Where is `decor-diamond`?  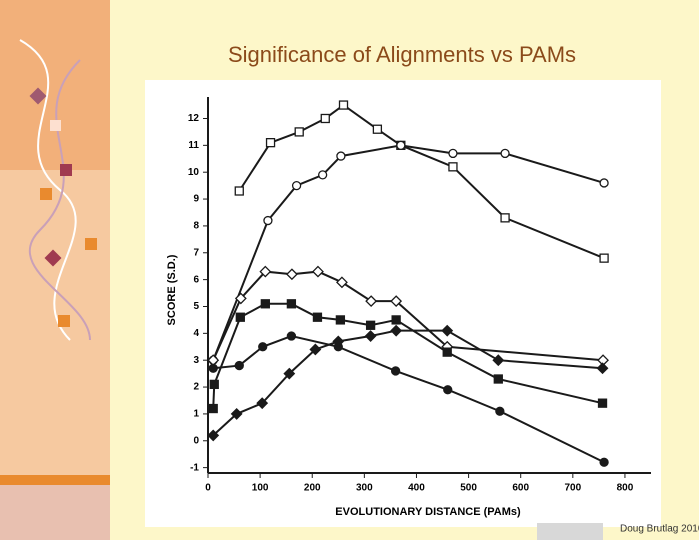 decor-diamond is located at coordinates (38, 96).